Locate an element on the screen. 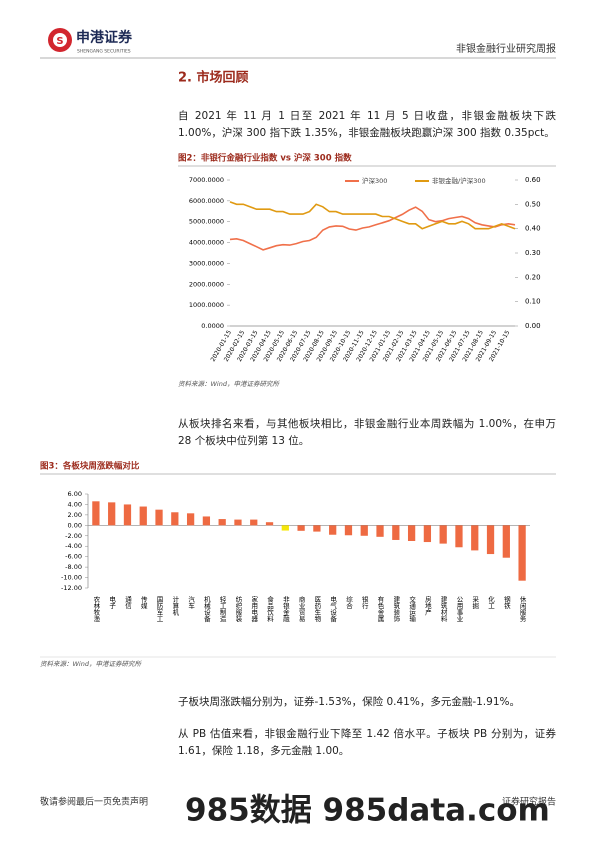 The width and height of the screenshot is (596, 842). x-tick-label: 有色金属 is located at coordinates (380, 609).